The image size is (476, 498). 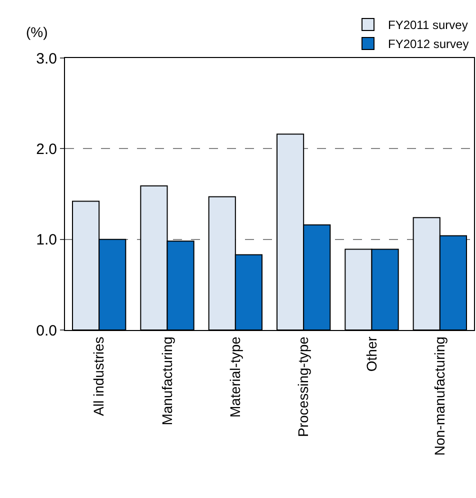 I want to click on x-tick-label: Non-manufacturing, so click(x=439, y=396).